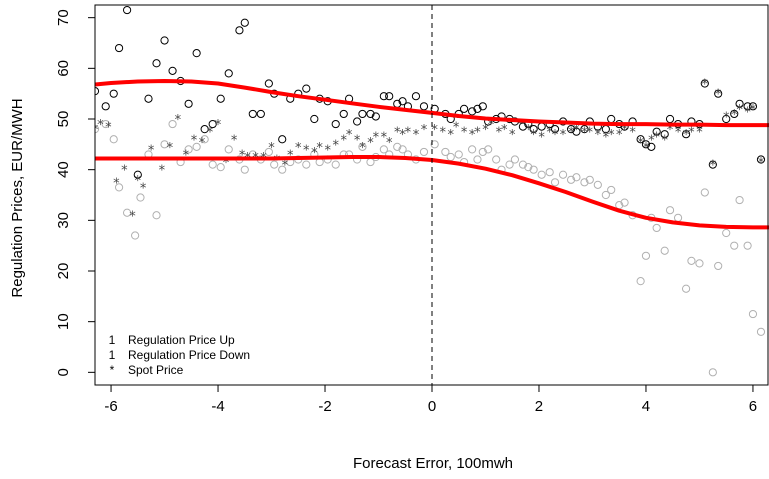  Describe the element at coordinates (189, 355) in the screenshot. I see `legend-label: Regulation Price Down` at that location.